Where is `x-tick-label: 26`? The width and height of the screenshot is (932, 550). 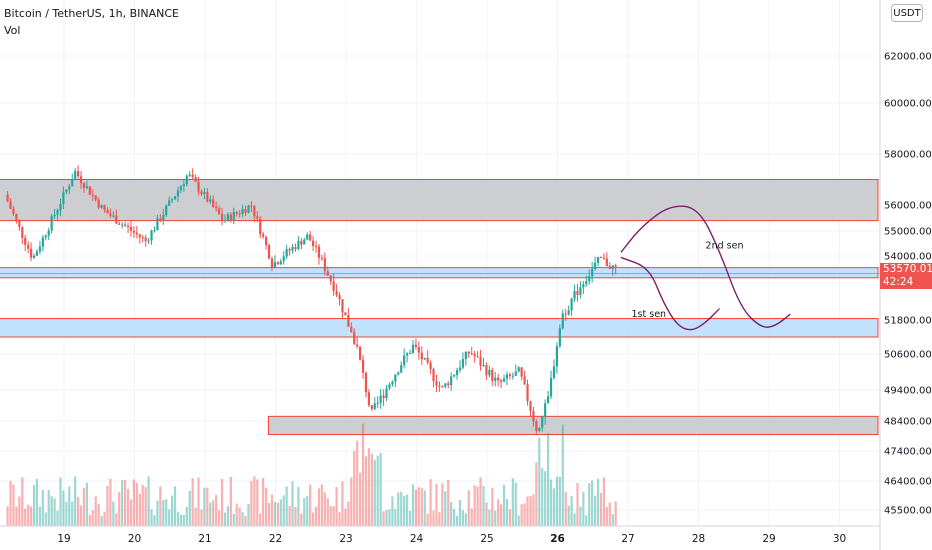 x-tick-label: 26 is located at coordinates (557, 539).